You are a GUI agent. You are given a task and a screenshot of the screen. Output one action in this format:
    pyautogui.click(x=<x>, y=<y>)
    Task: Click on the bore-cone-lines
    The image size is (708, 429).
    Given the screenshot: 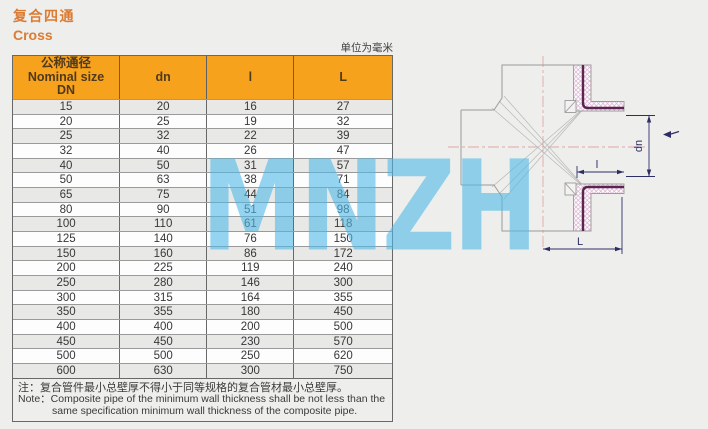 What is the action you would take?
    pyautogui.click(x=539, y=147)
    